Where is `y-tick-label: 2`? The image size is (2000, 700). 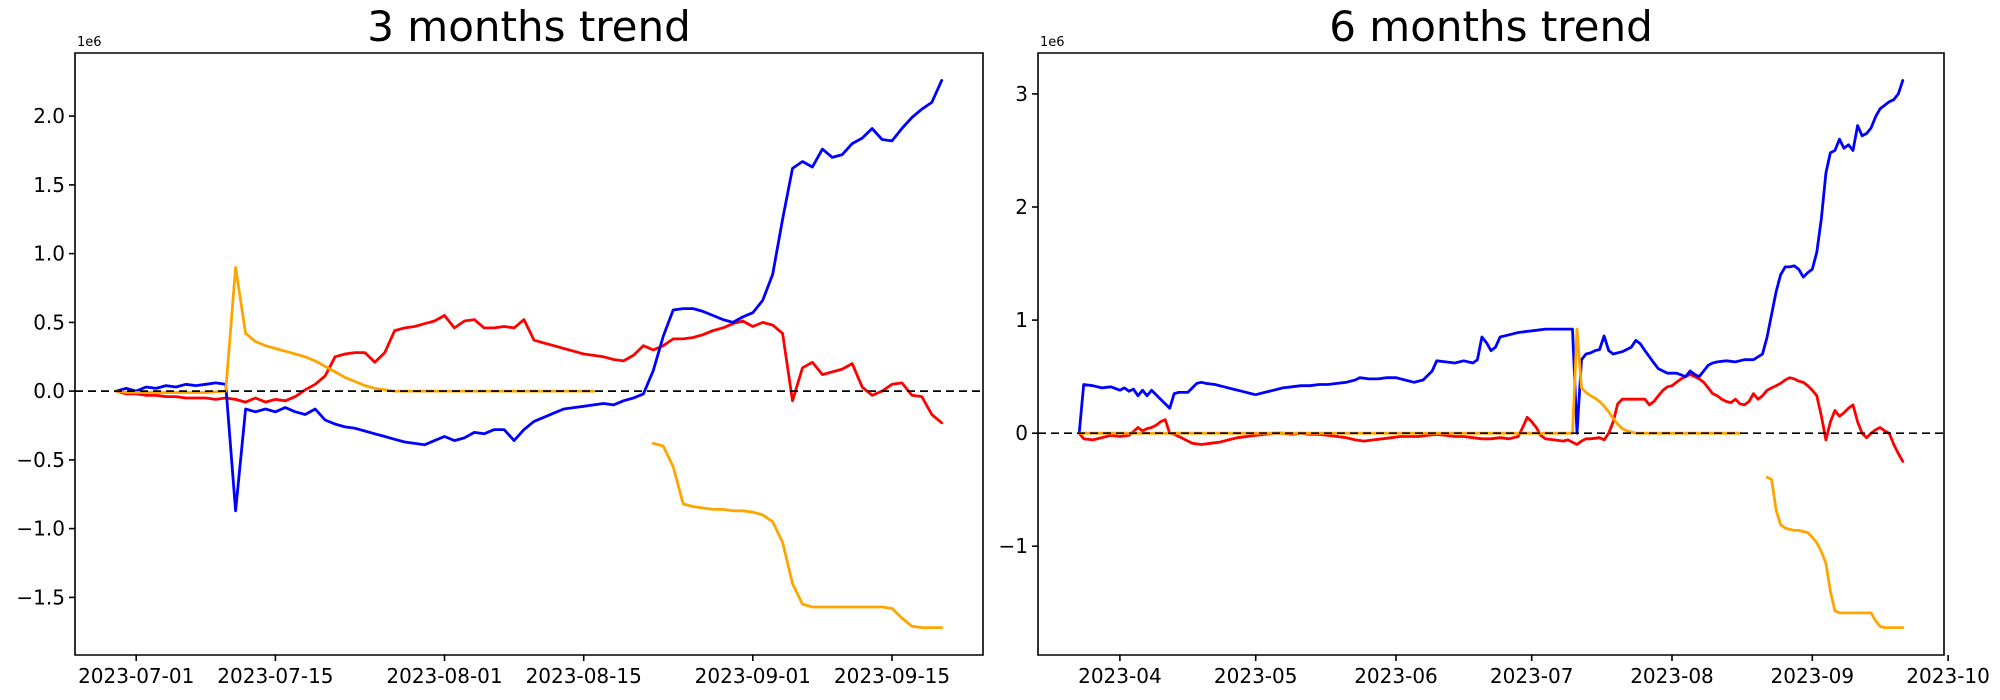 y-tick-label: 2 is located at coordinates (1021, 207).